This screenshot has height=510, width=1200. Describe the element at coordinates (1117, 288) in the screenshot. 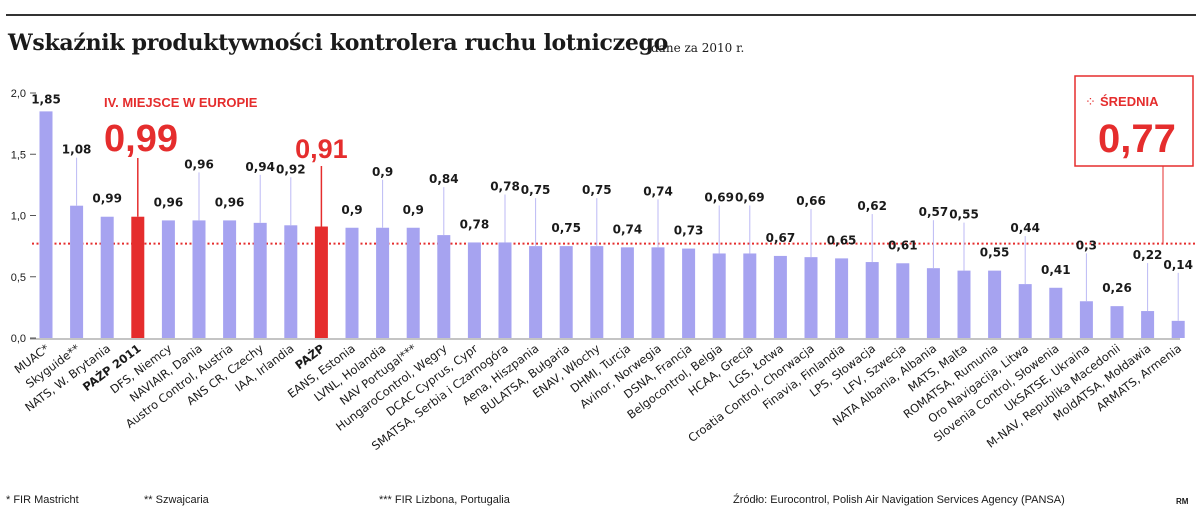

I see `value-label: 0,26` at that location.